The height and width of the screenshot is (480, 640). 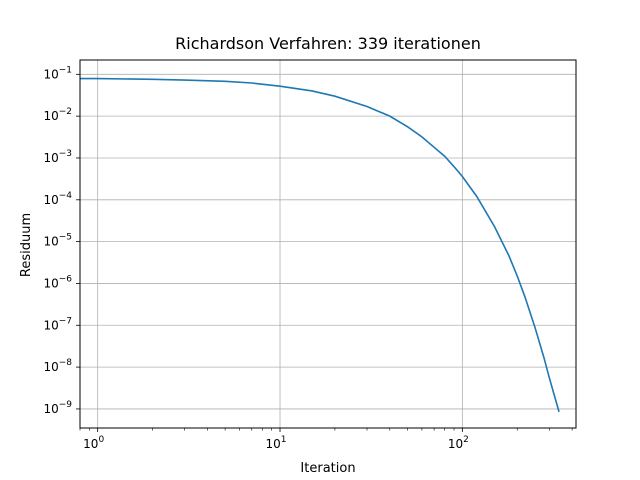 What do you see at coordinates (26, 245) in the screenshot?
I see `y-axis-label: Residuum` at bounding box center [26, 245].